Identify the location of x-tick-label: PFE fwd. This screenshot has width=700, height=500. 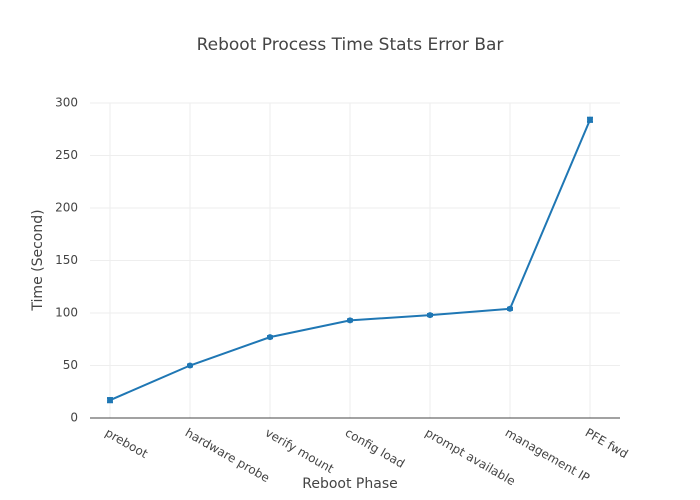
(607, 444).